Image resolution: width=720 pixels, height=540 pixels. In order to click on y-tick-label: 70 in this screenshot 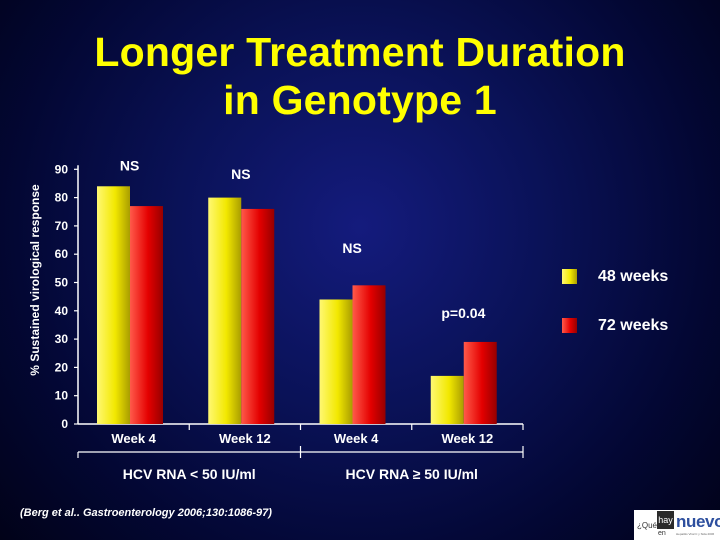, I will do `click(62, 226)`.